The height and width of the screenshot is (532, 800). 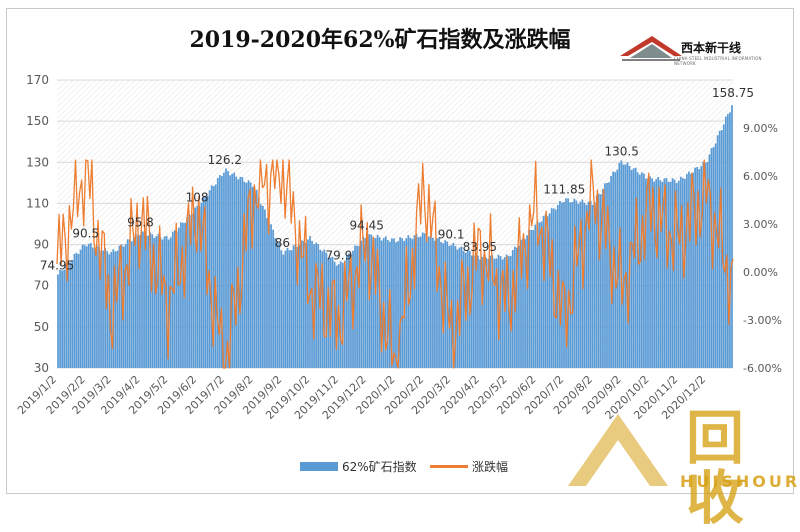 What do you see at coordinates (762, 320) in the screenshot?
I see `y2-tick-label: -3.00%` at bounding box center [762, 320].